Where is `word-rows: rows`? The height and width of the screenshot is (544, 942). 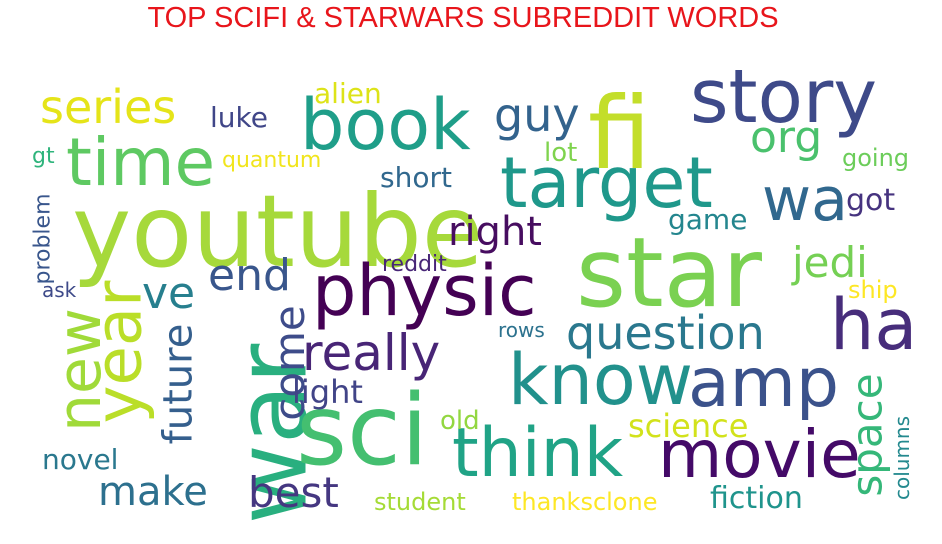
word-rows: rows is located at coordinates (521, 330).